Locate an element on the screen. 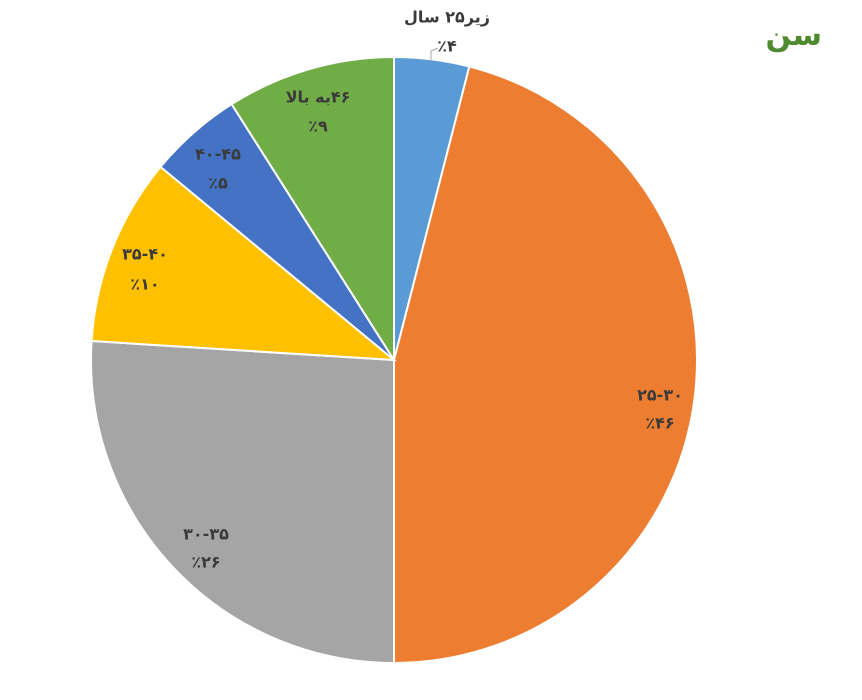 The width and height of the screenshot is (862, 700). slice-value-label: ٪۵ is located at coordinates (218, 183).